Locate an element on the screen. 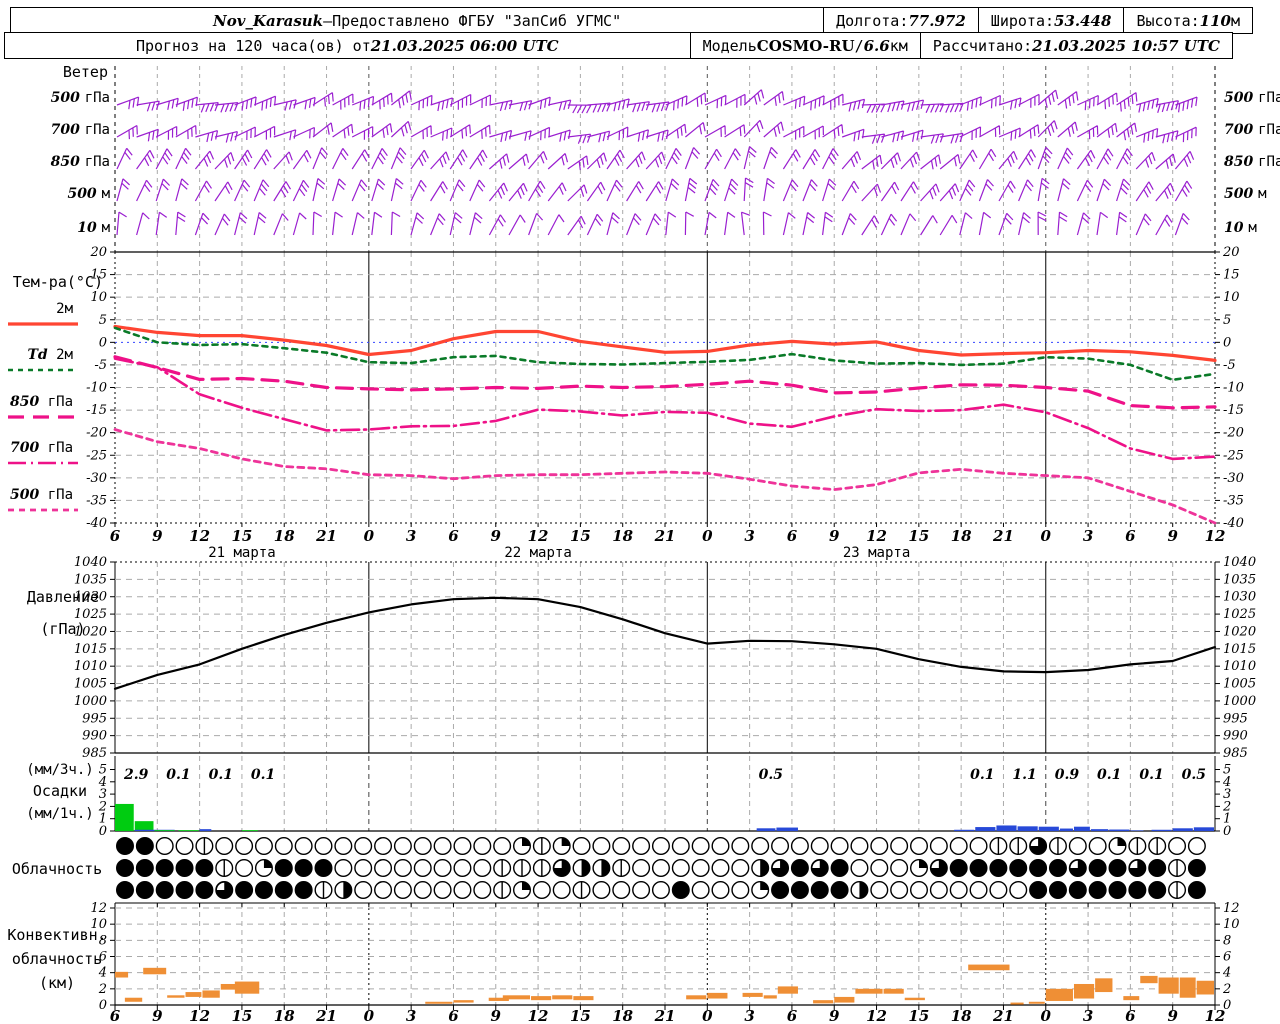  hour-label-bottom: 18 is located at coordinates (284, 1015).